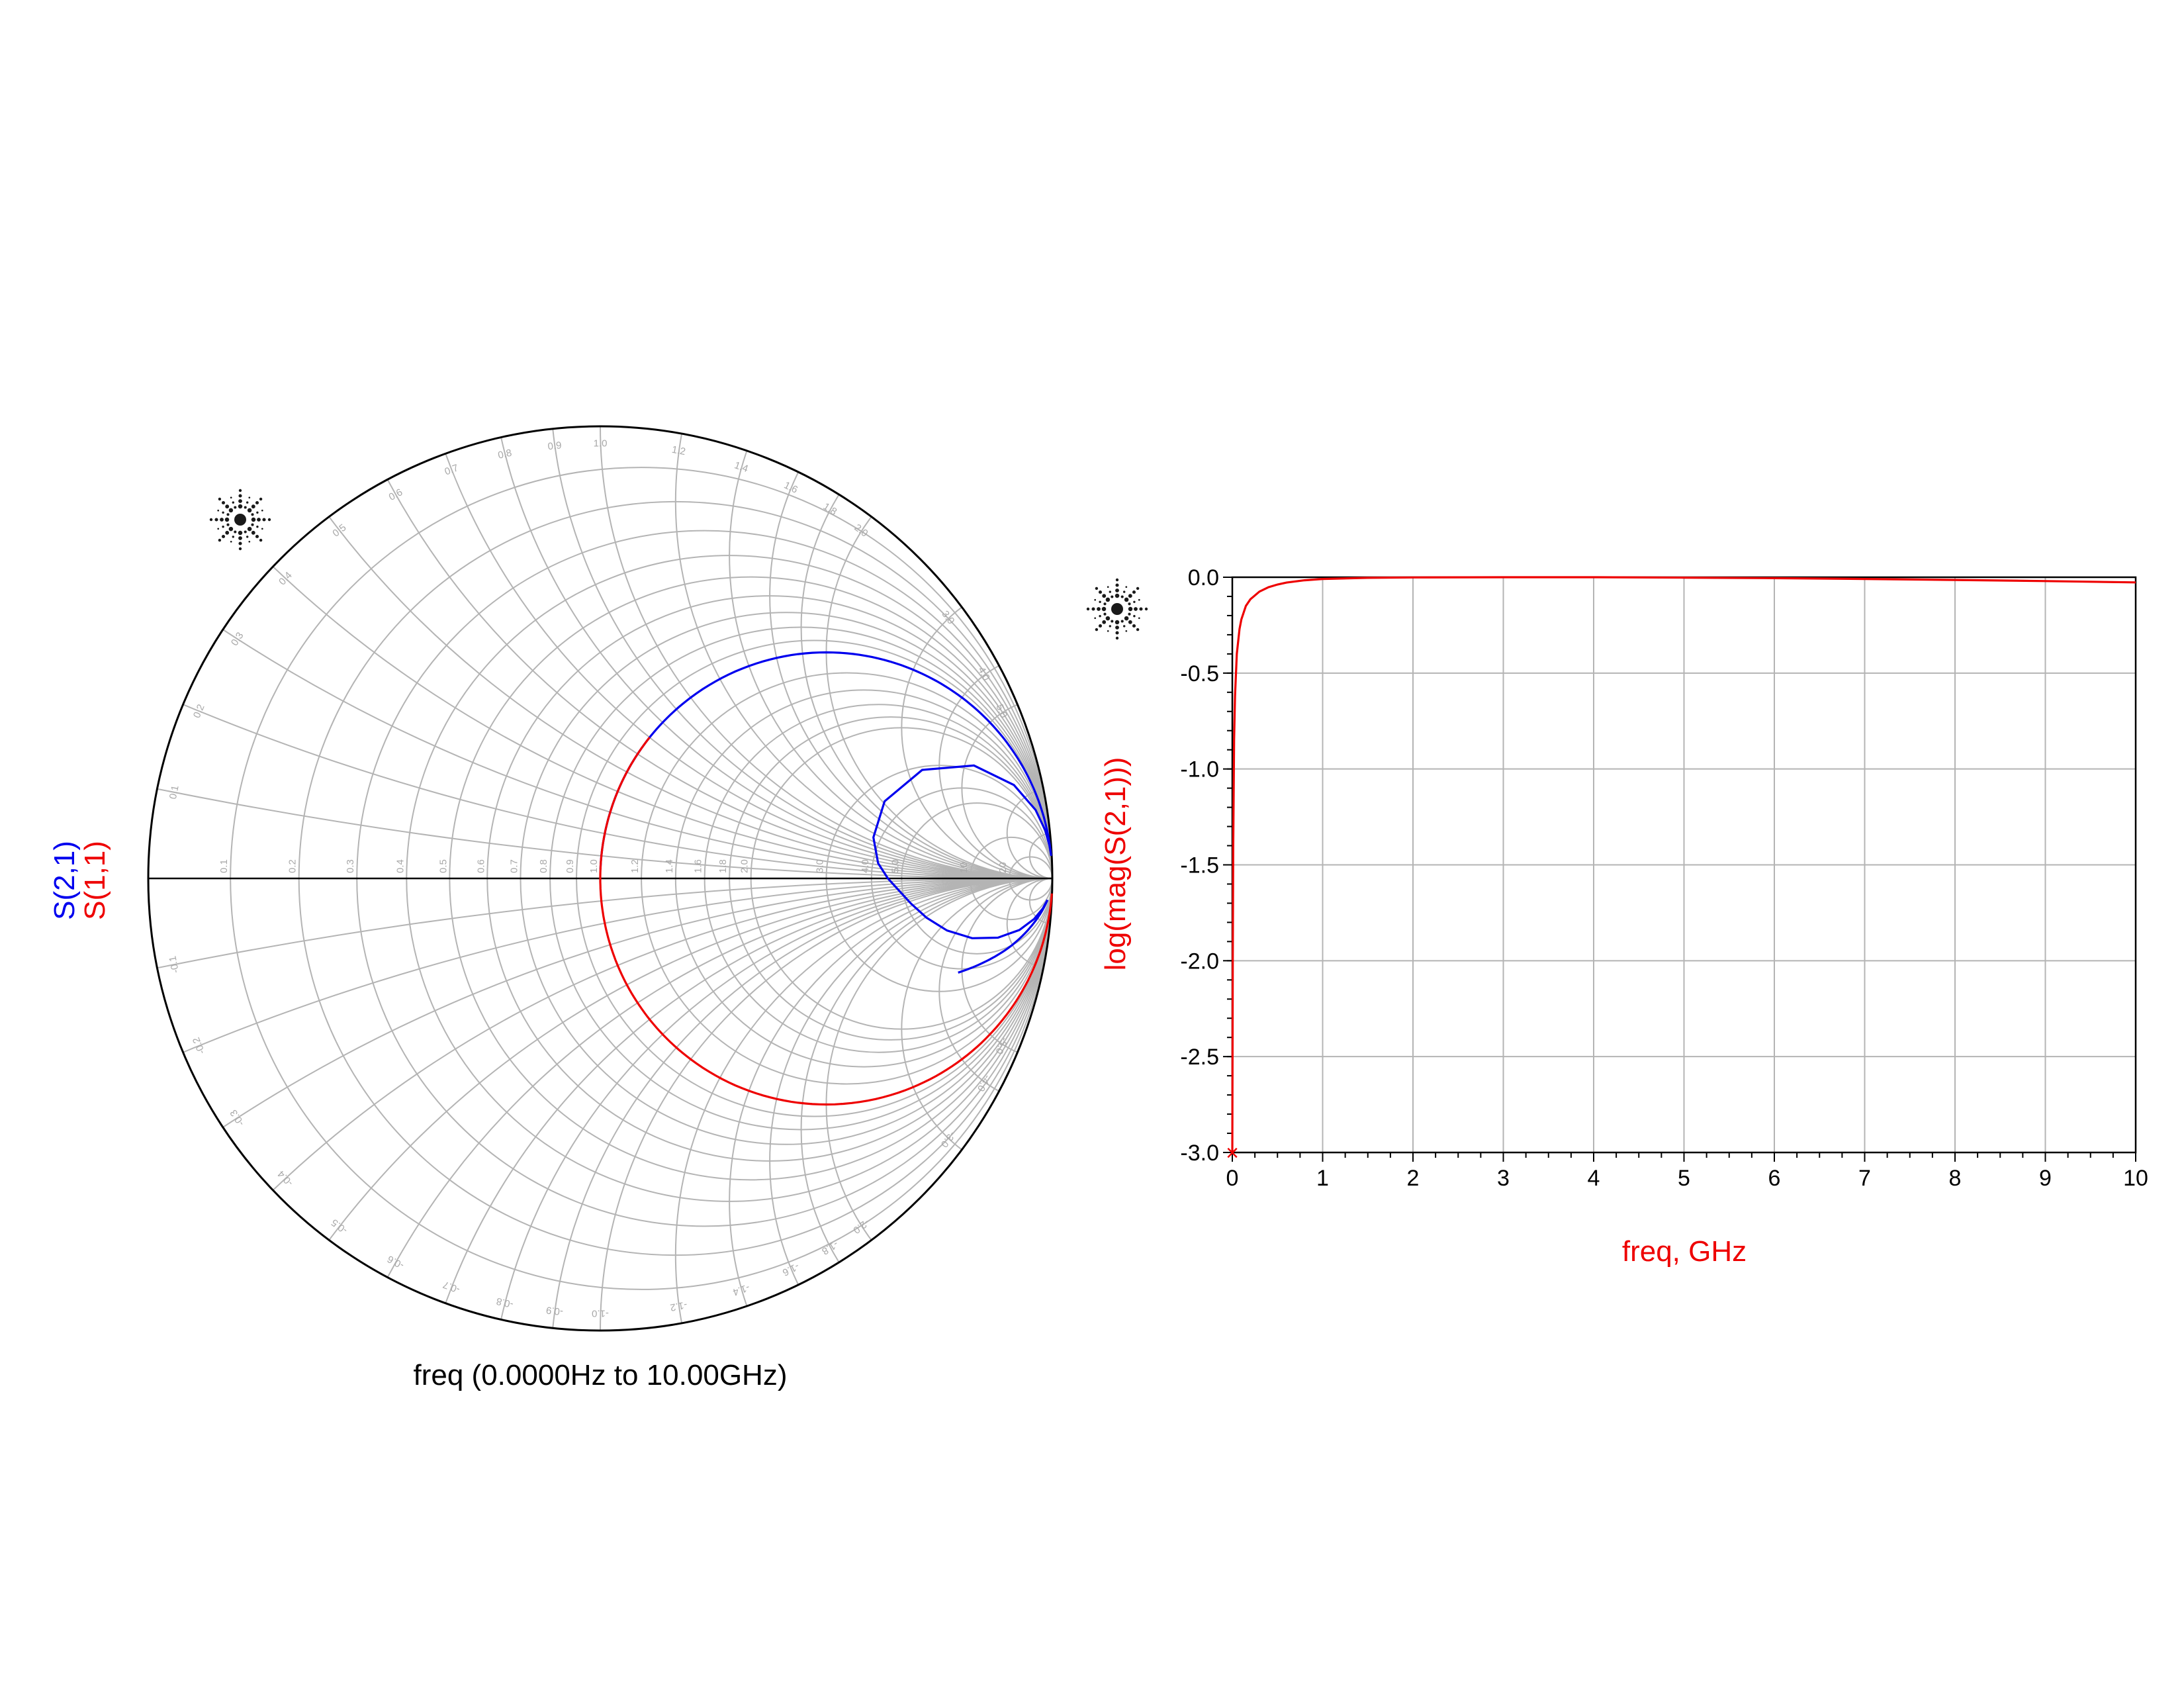 This screenshot has height=1688, width=2184. Describe the element at coordinates (554, 1310) in the screenshot. I see `rim-tick-label: -0.9` at that location.